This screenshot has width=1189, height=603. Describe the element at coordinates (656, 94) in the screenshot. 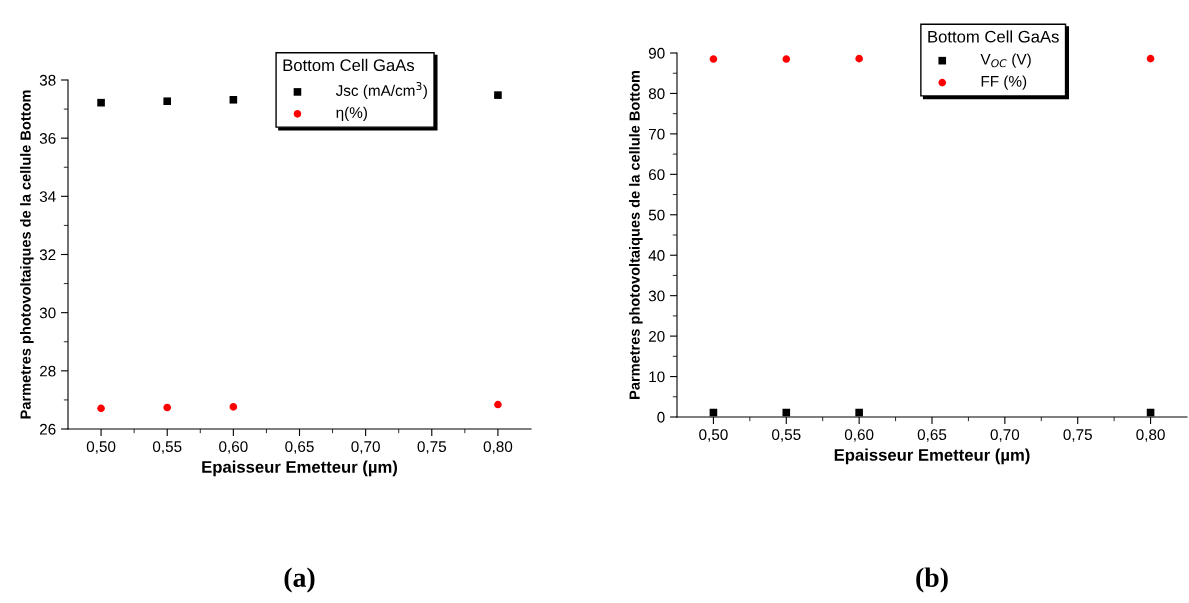

I see `y-tick-label: 80` at that location.